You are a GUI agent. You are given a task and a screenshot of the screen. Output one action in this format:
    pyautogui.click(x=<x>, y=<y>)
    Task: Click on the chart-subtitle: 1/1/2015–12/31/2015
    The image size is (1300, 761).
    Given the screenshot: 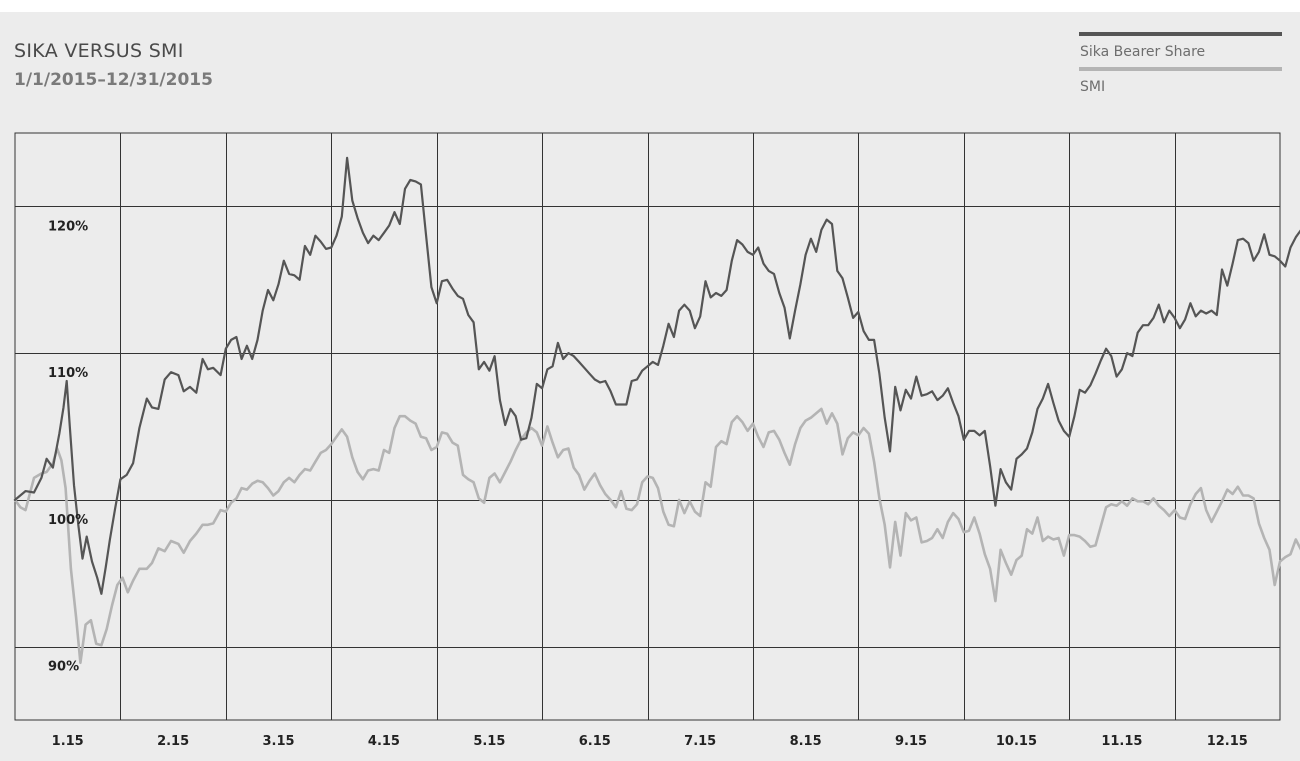 What is the action you would take?
    pyautogui.click(x=113, y=80)
    